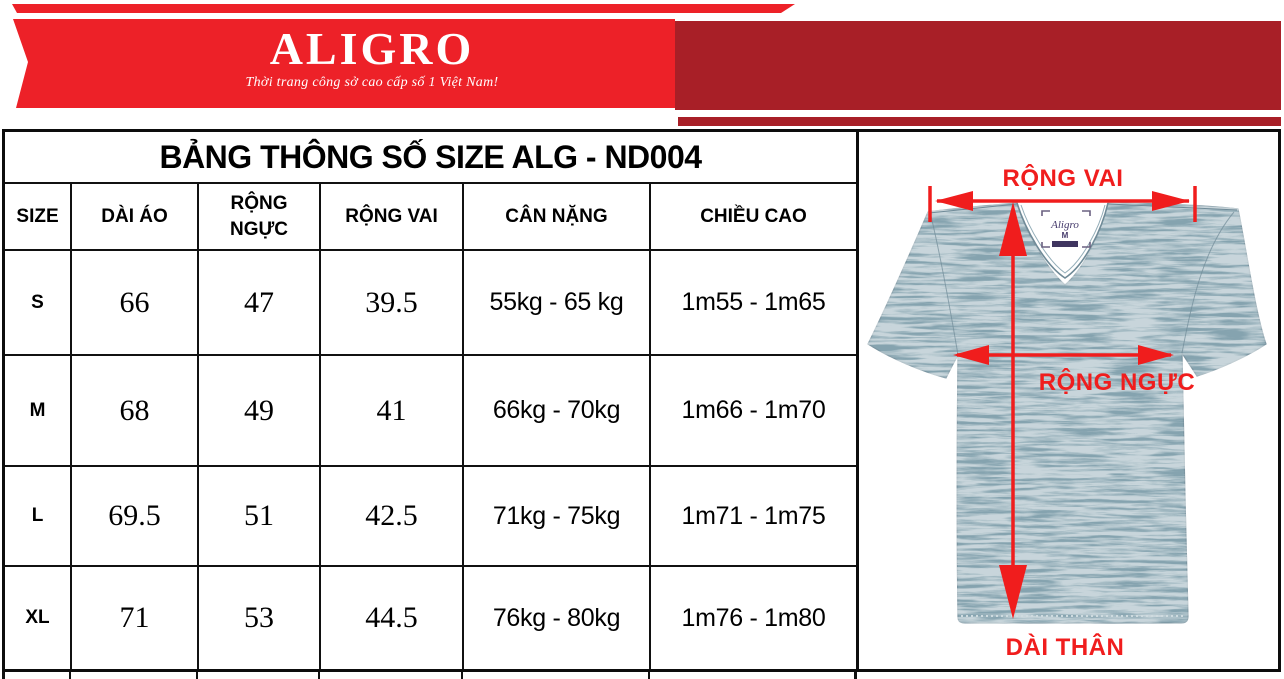  Describe the element at coordinates (1013, 592) in the screenshot. I see `length-arrowhead-bottom` at that location.